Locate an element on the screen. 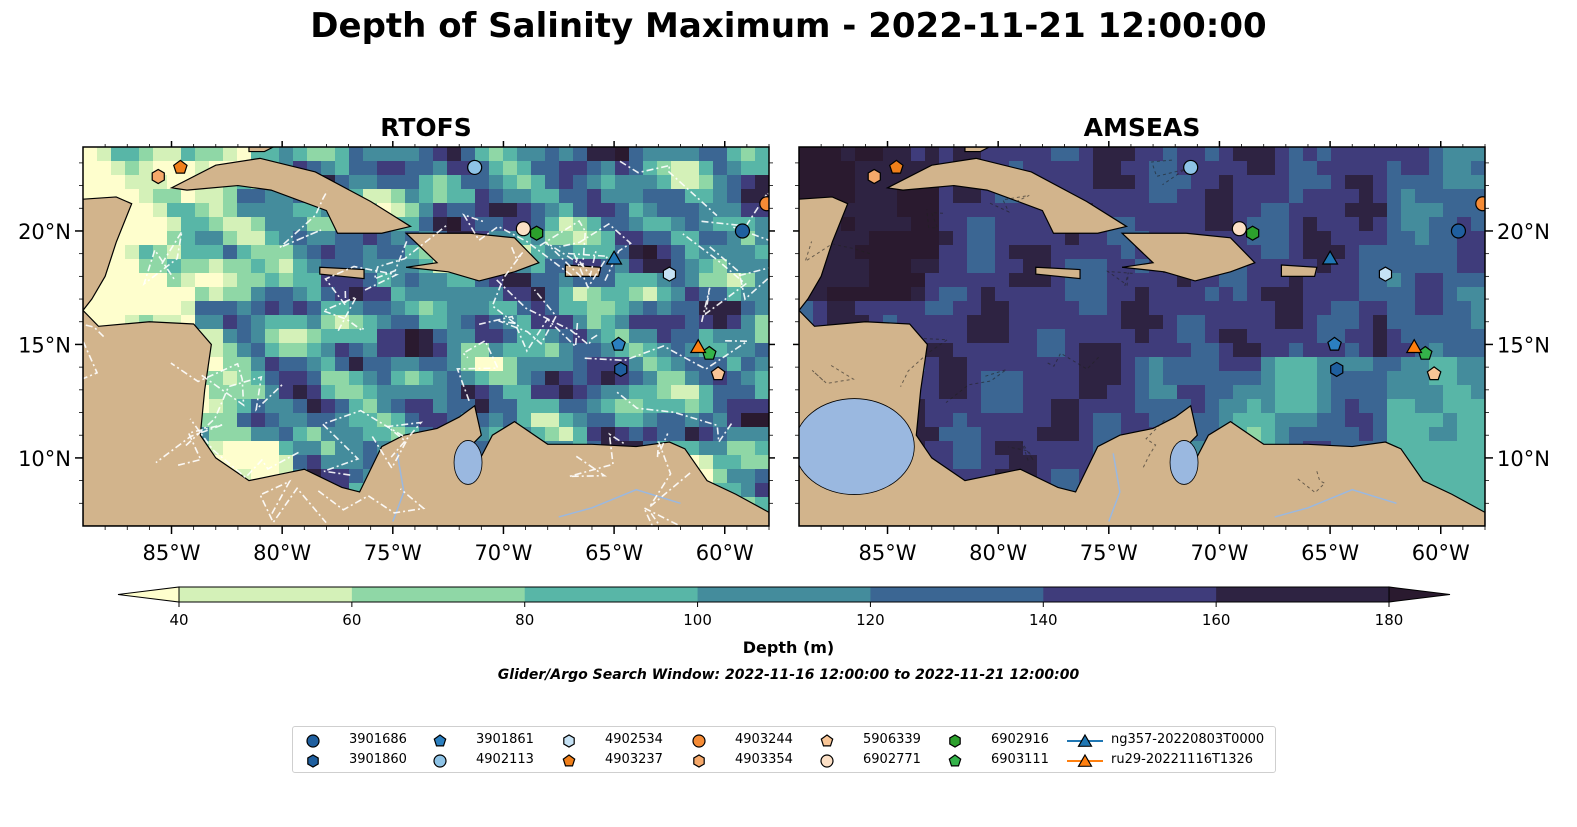 The height and width of the screenshot is (827, 1577). legend-label: 6902771 is located at coordinates (892, 759).